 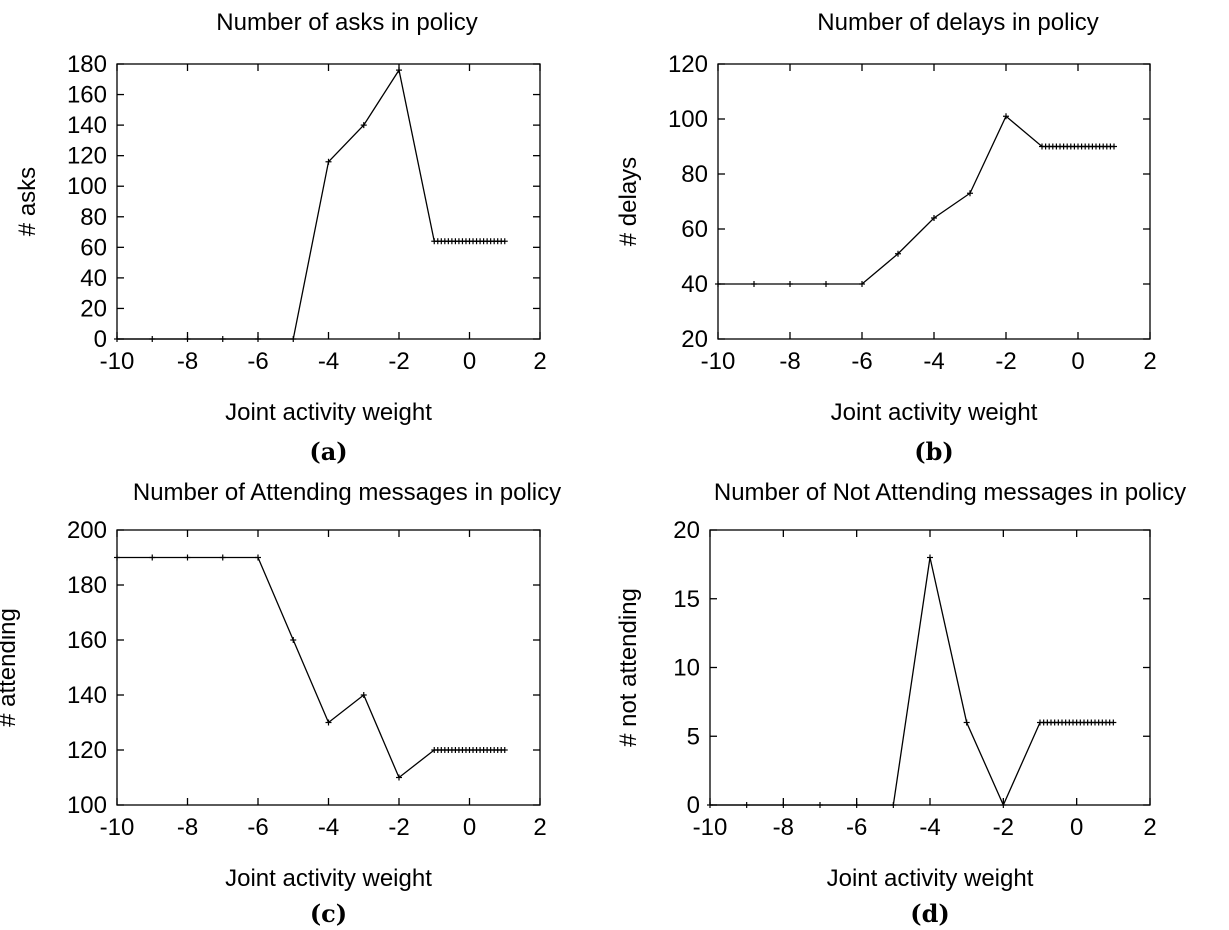 I want to click on y-tick-label: 5, so click(x=693, y=736).